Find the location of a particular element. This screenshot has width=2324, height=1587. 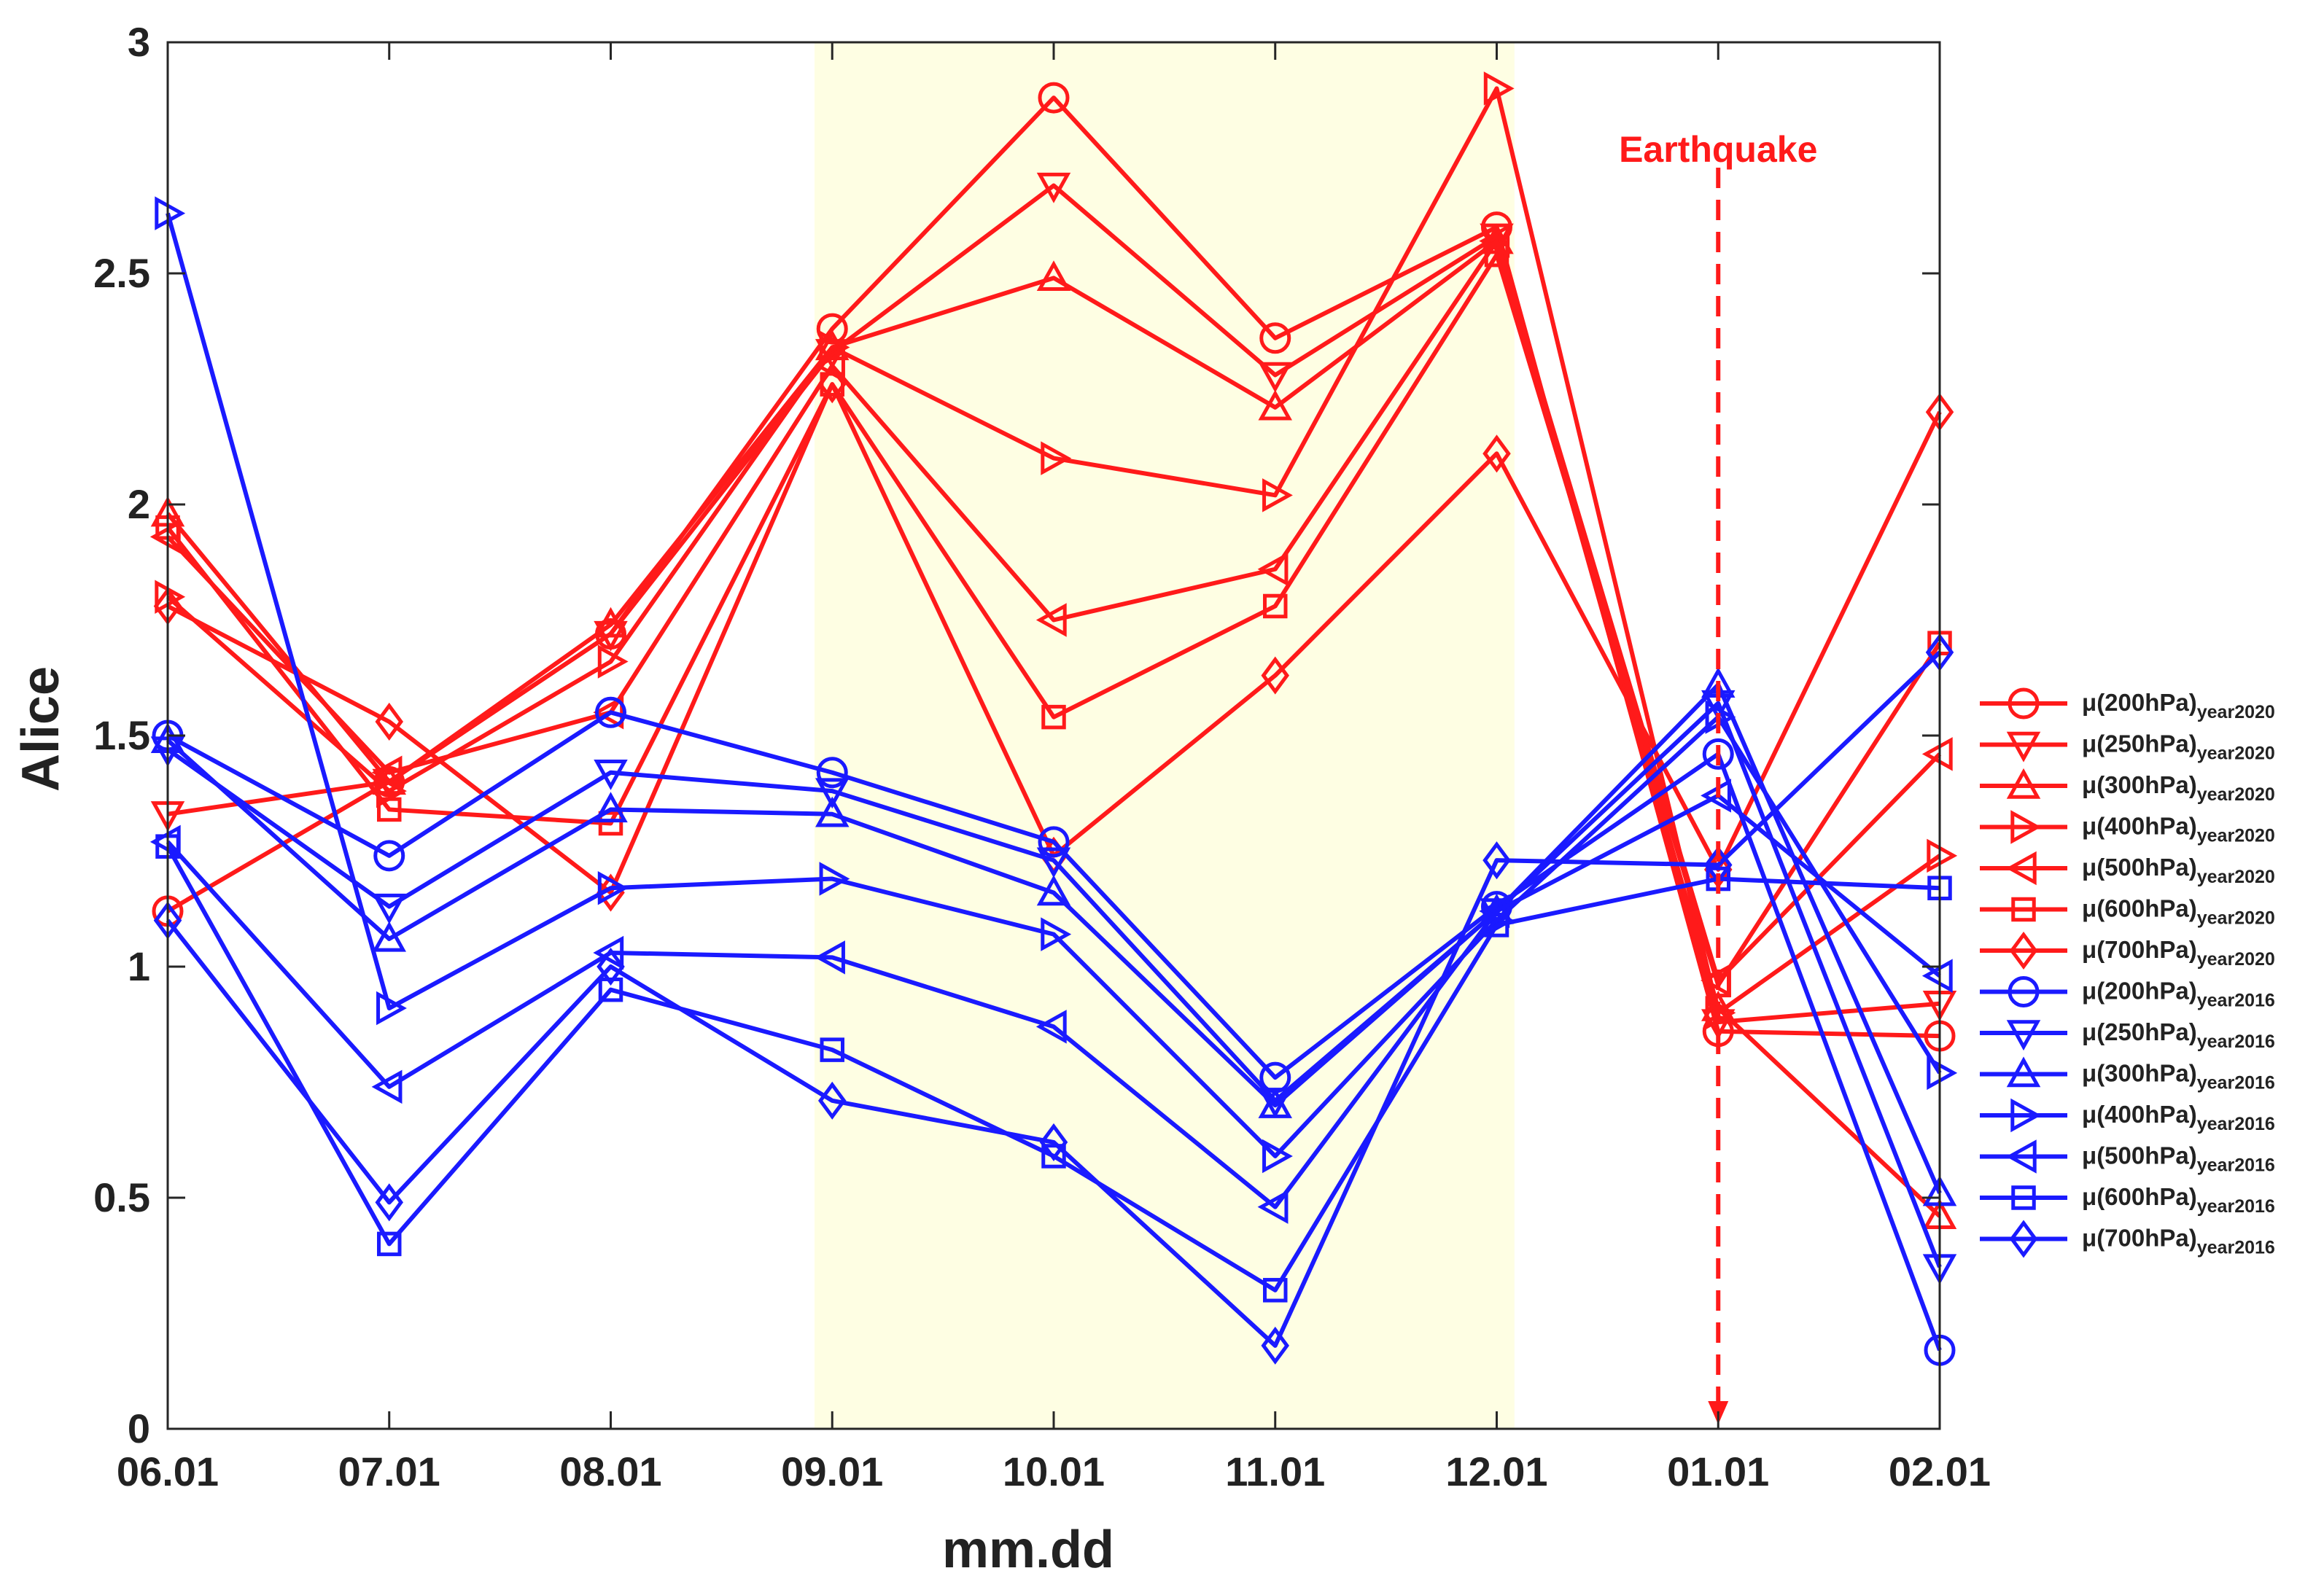

earthquake-label: Earthquake is located at coordinates (1718, 149).